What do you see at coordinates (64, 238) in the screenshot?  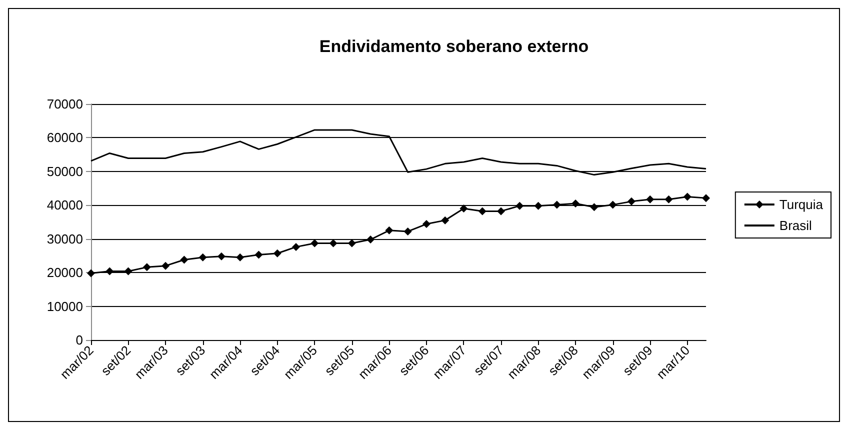 I see `y-tick-label: 30000` at bounding box center [64, 238].